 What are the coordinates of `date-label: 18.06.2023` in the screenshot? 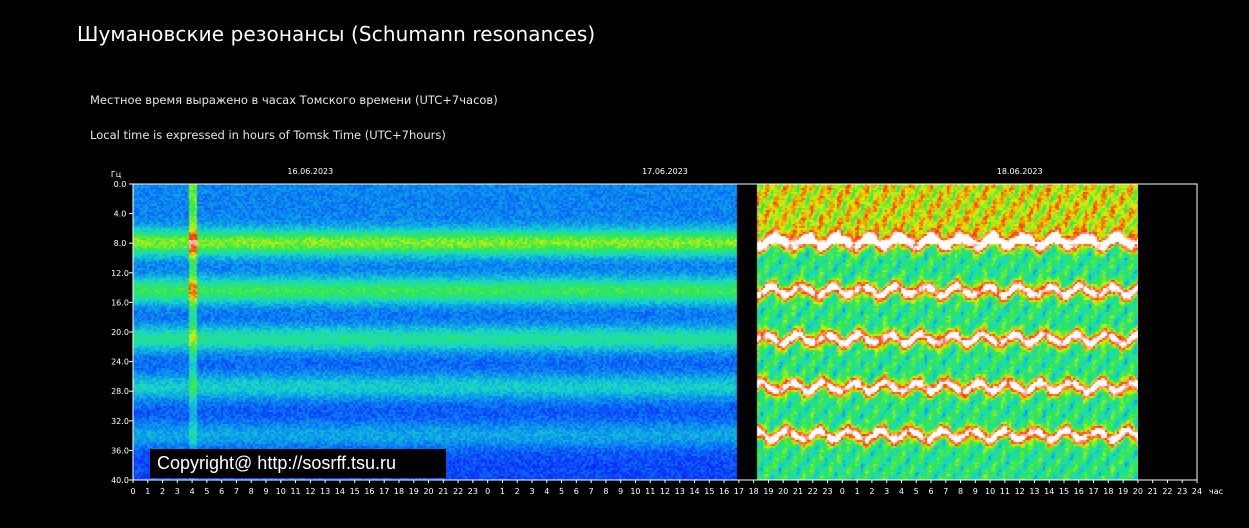 It's located at (1020, 171).